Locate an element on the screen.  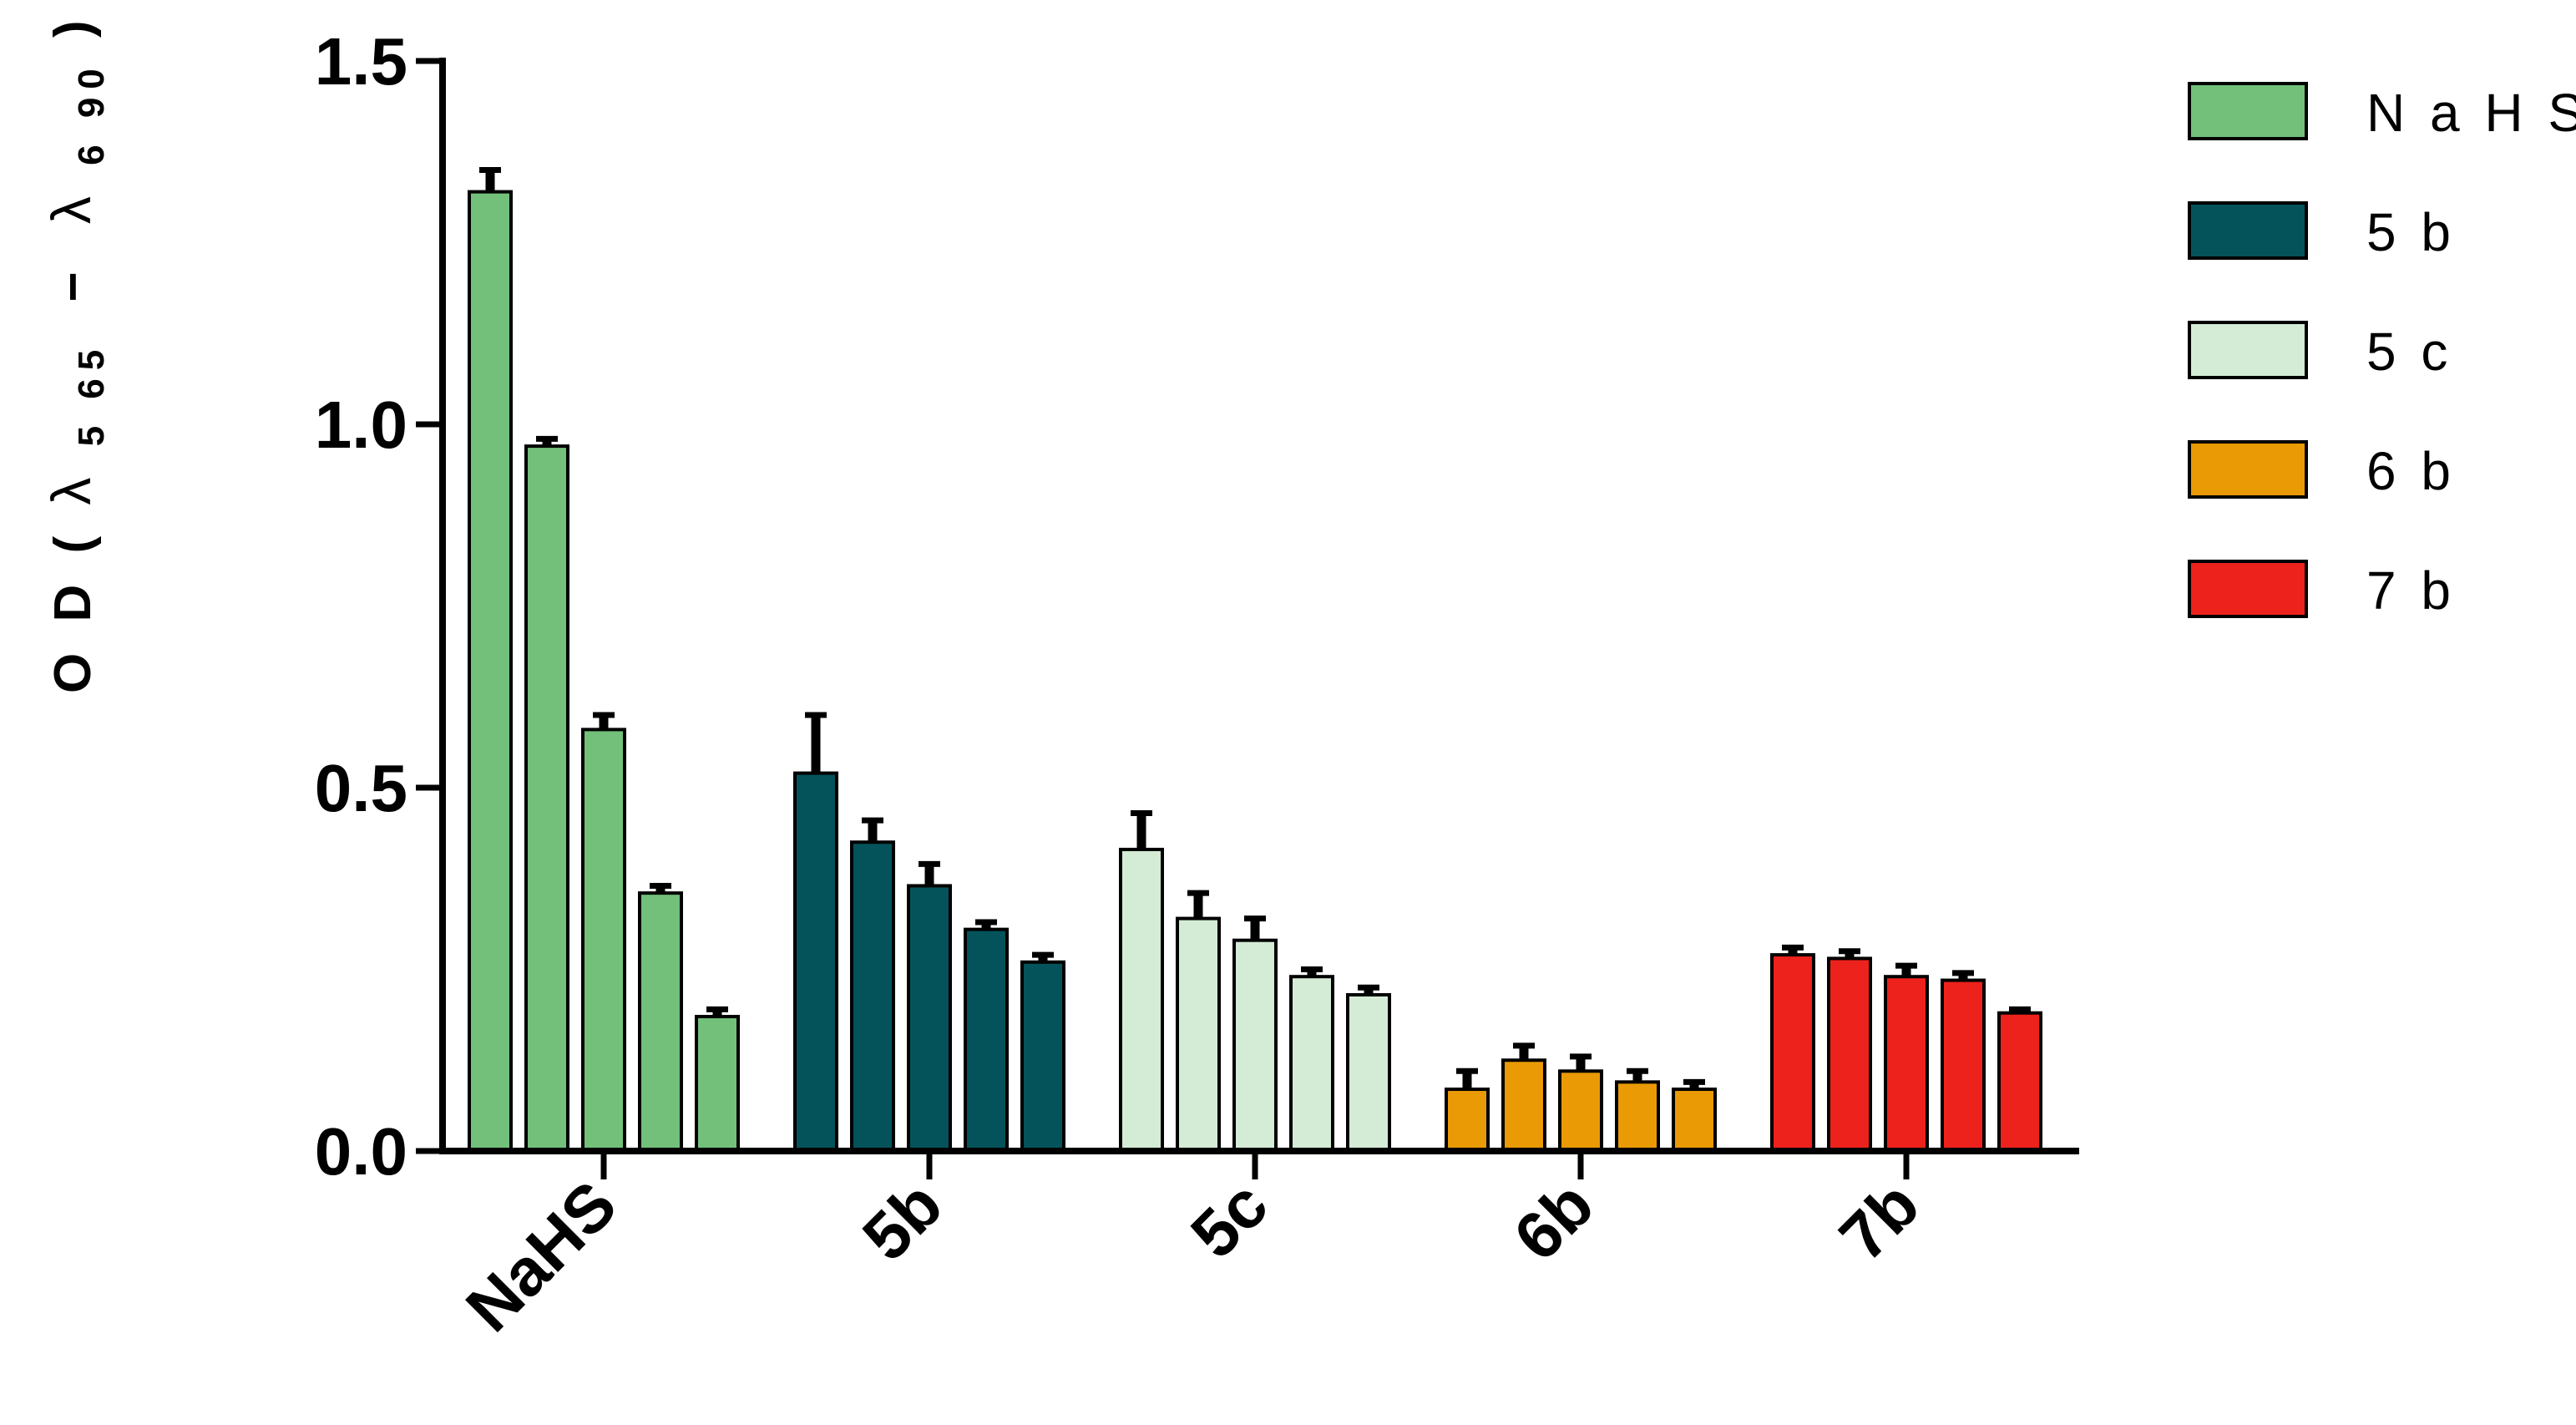
legend-swatch-6b is located at coordinates (2248, 469).